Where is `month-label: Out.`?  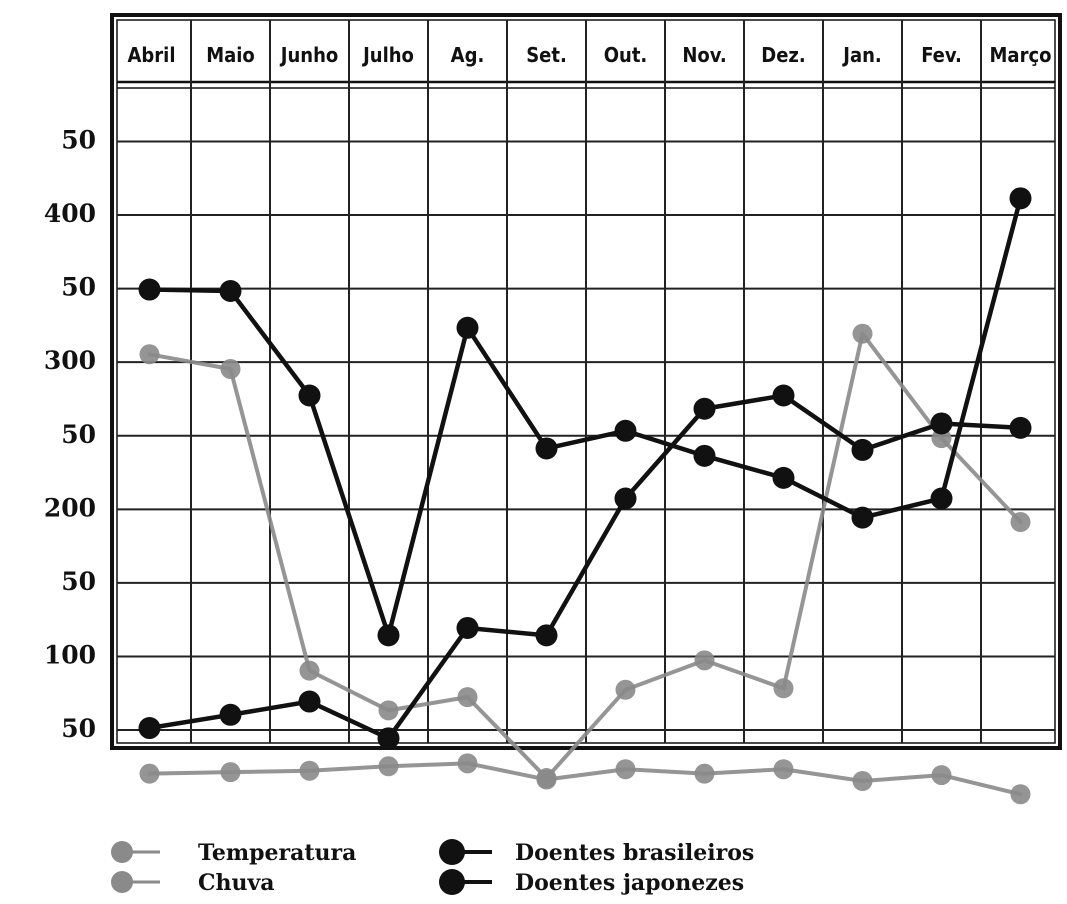
month-label: Out. is located at coordinates (626, 55).